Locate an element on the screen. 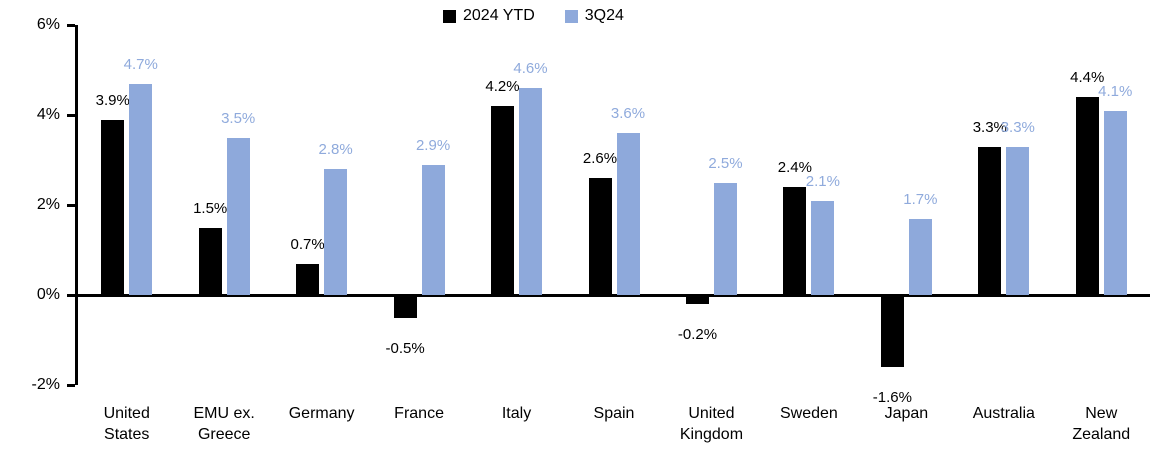  bar-2024-ytd-united-states is located at coordinates (113, 207).